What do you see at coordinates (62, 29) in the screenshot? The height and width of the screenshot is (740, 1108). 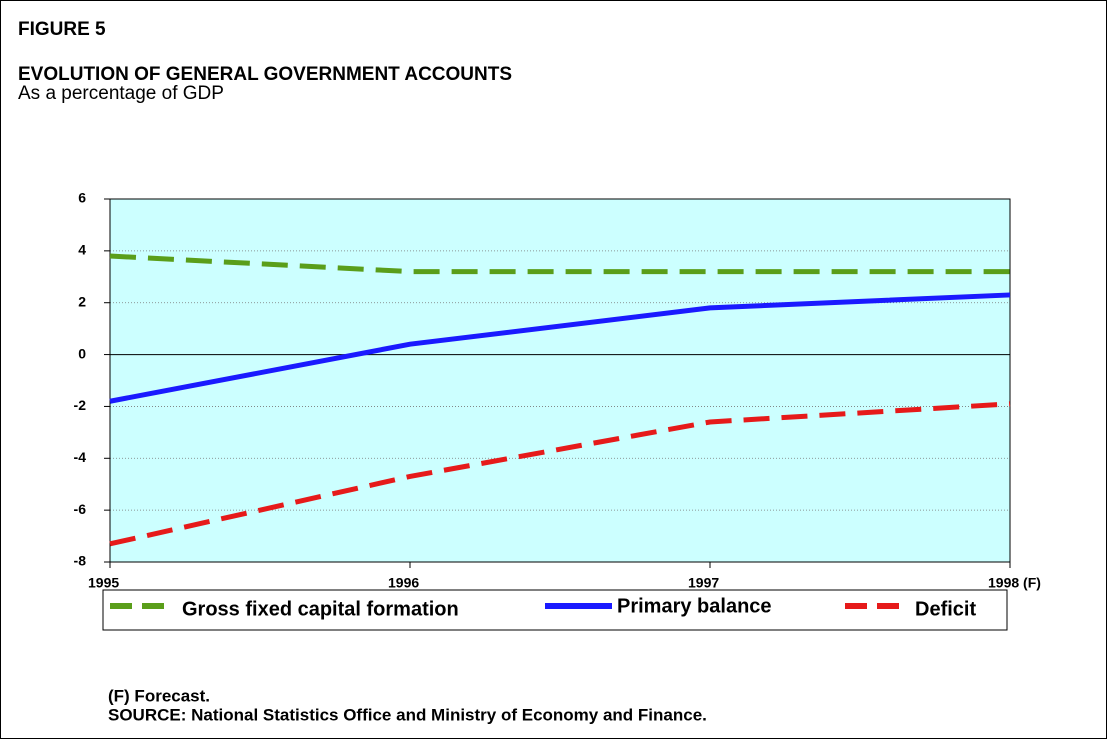 I see `figure-label: FIGURE 5` at bounding box center [62, 29].